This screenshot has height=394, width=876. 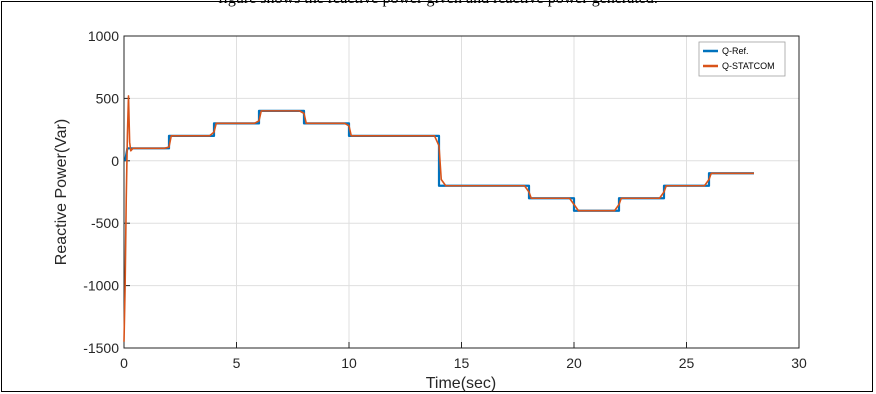 What do you see at coordinates (748, 66) in the screenshot?
I see `legend-label-q-statcom: Q-STATCOM` at bounding box center [748, 66].